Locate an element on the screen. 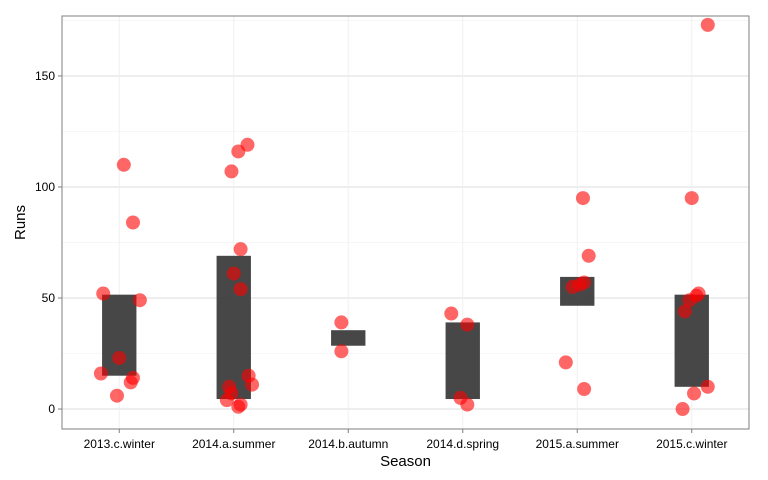 The height and width of the screenshot is (480, 768). y-axis: 0 50 100 150 is located at coordinates (48, 242).